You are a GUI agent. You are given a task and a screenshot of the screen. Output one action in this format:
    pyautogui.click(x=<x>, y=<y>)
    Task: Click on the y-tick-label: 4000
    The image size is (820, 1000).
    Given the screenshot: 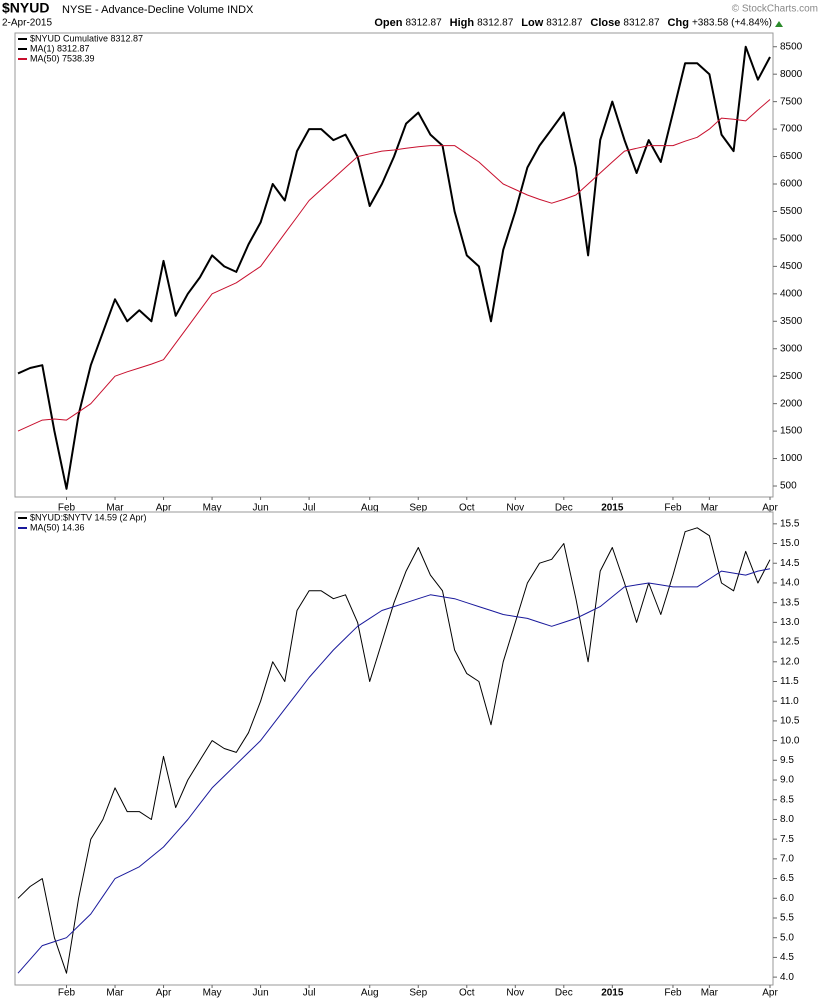 What is the action you would take?
    pyautogui.click(x=791, y=293)
    